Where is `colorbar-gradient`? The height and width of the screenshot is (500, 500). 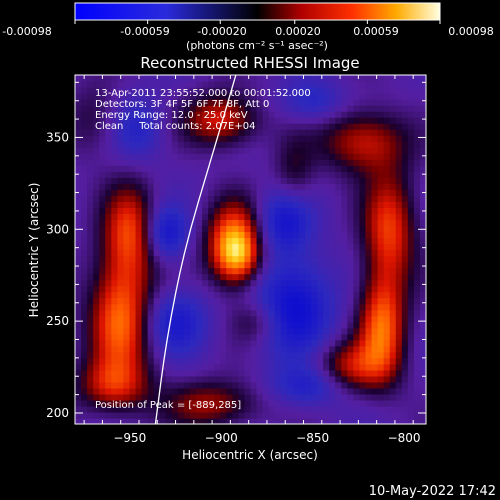
colorbar-gradient is located at coordinates (257, 11).